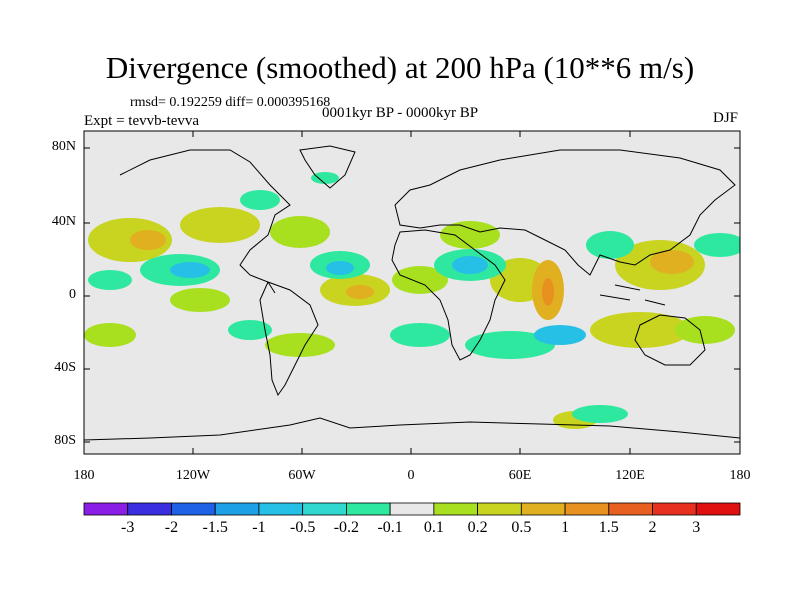 The image size is (800, 600). I want to click on coast-indonesia, so click(632, 295).